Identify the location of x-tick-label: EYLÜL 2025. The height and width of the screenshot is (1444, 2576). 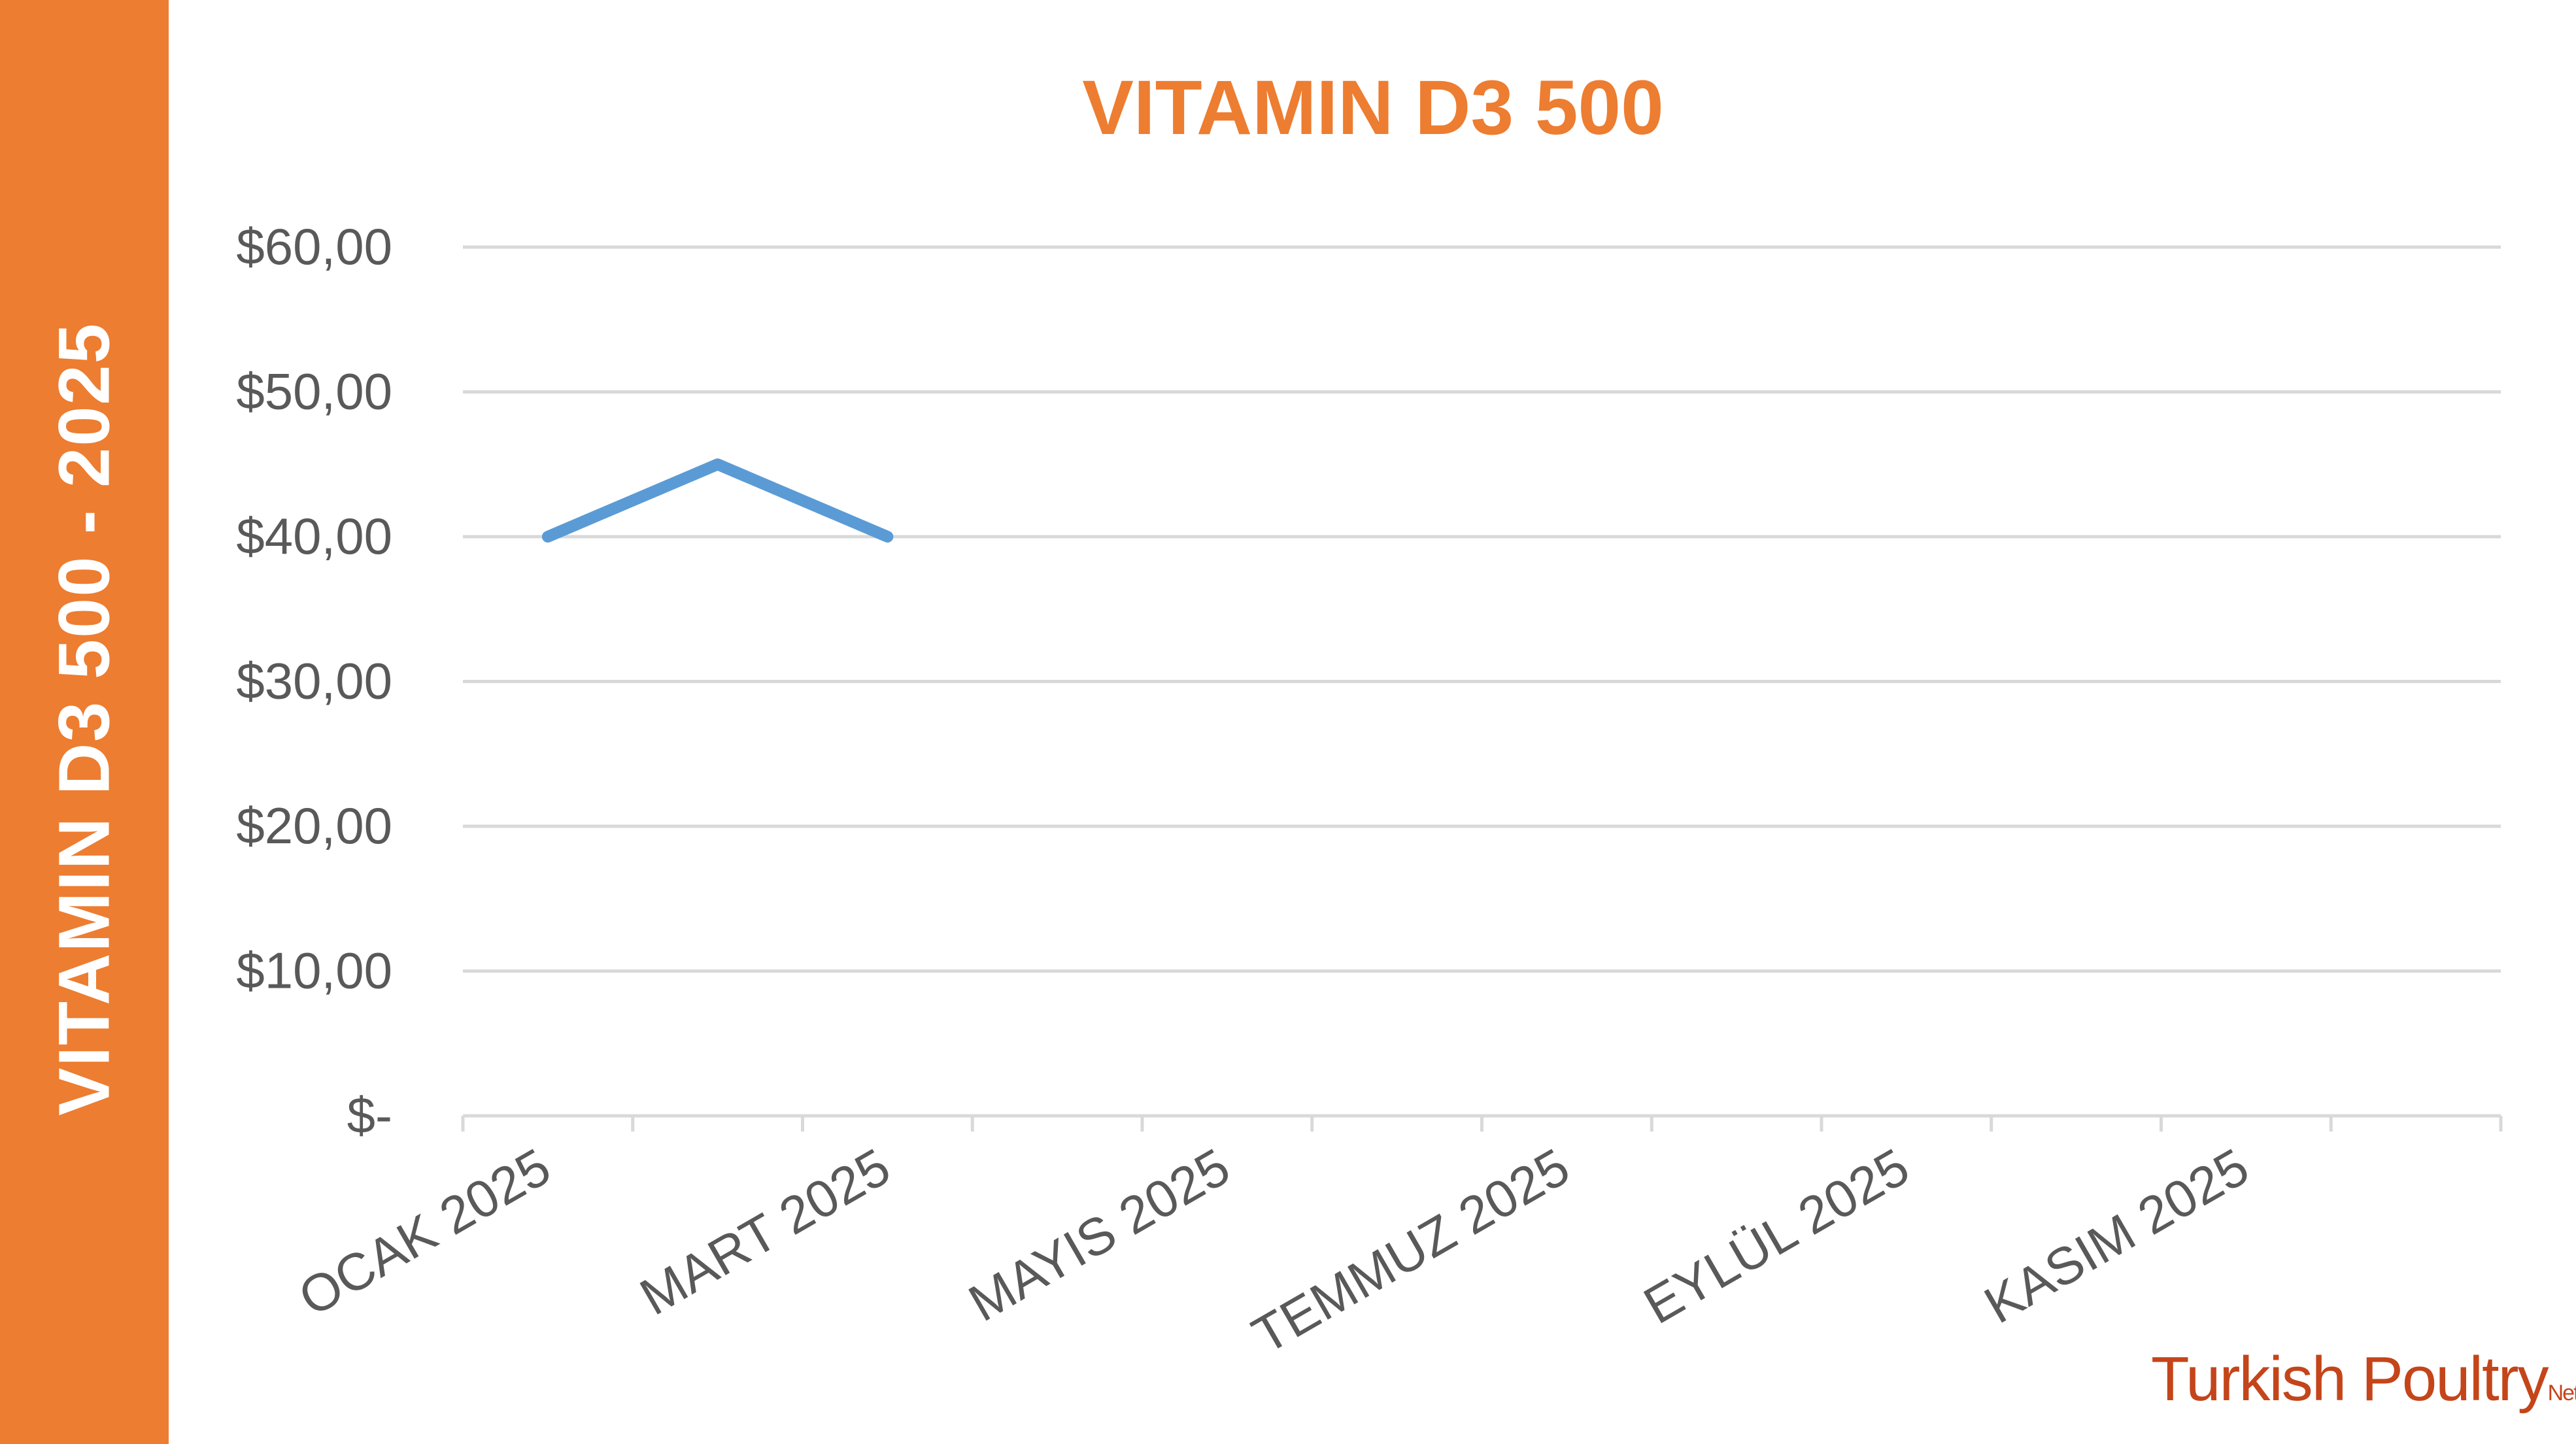
(1777, 1236).